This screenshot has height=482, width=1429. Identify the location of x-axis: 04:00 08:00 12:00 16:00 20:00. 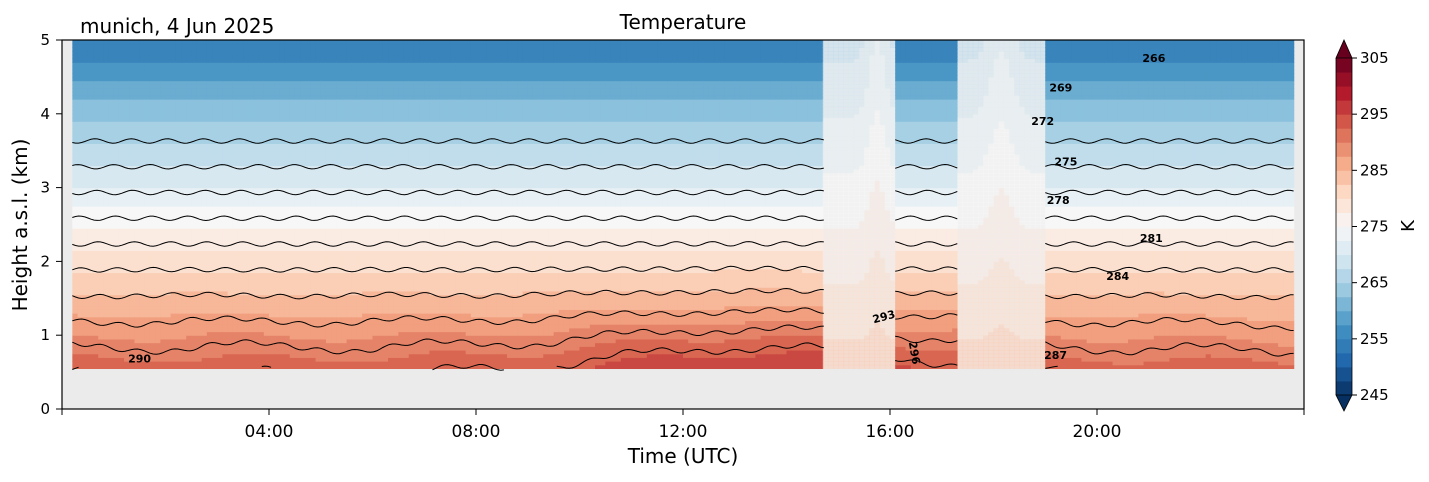
(683, 425).